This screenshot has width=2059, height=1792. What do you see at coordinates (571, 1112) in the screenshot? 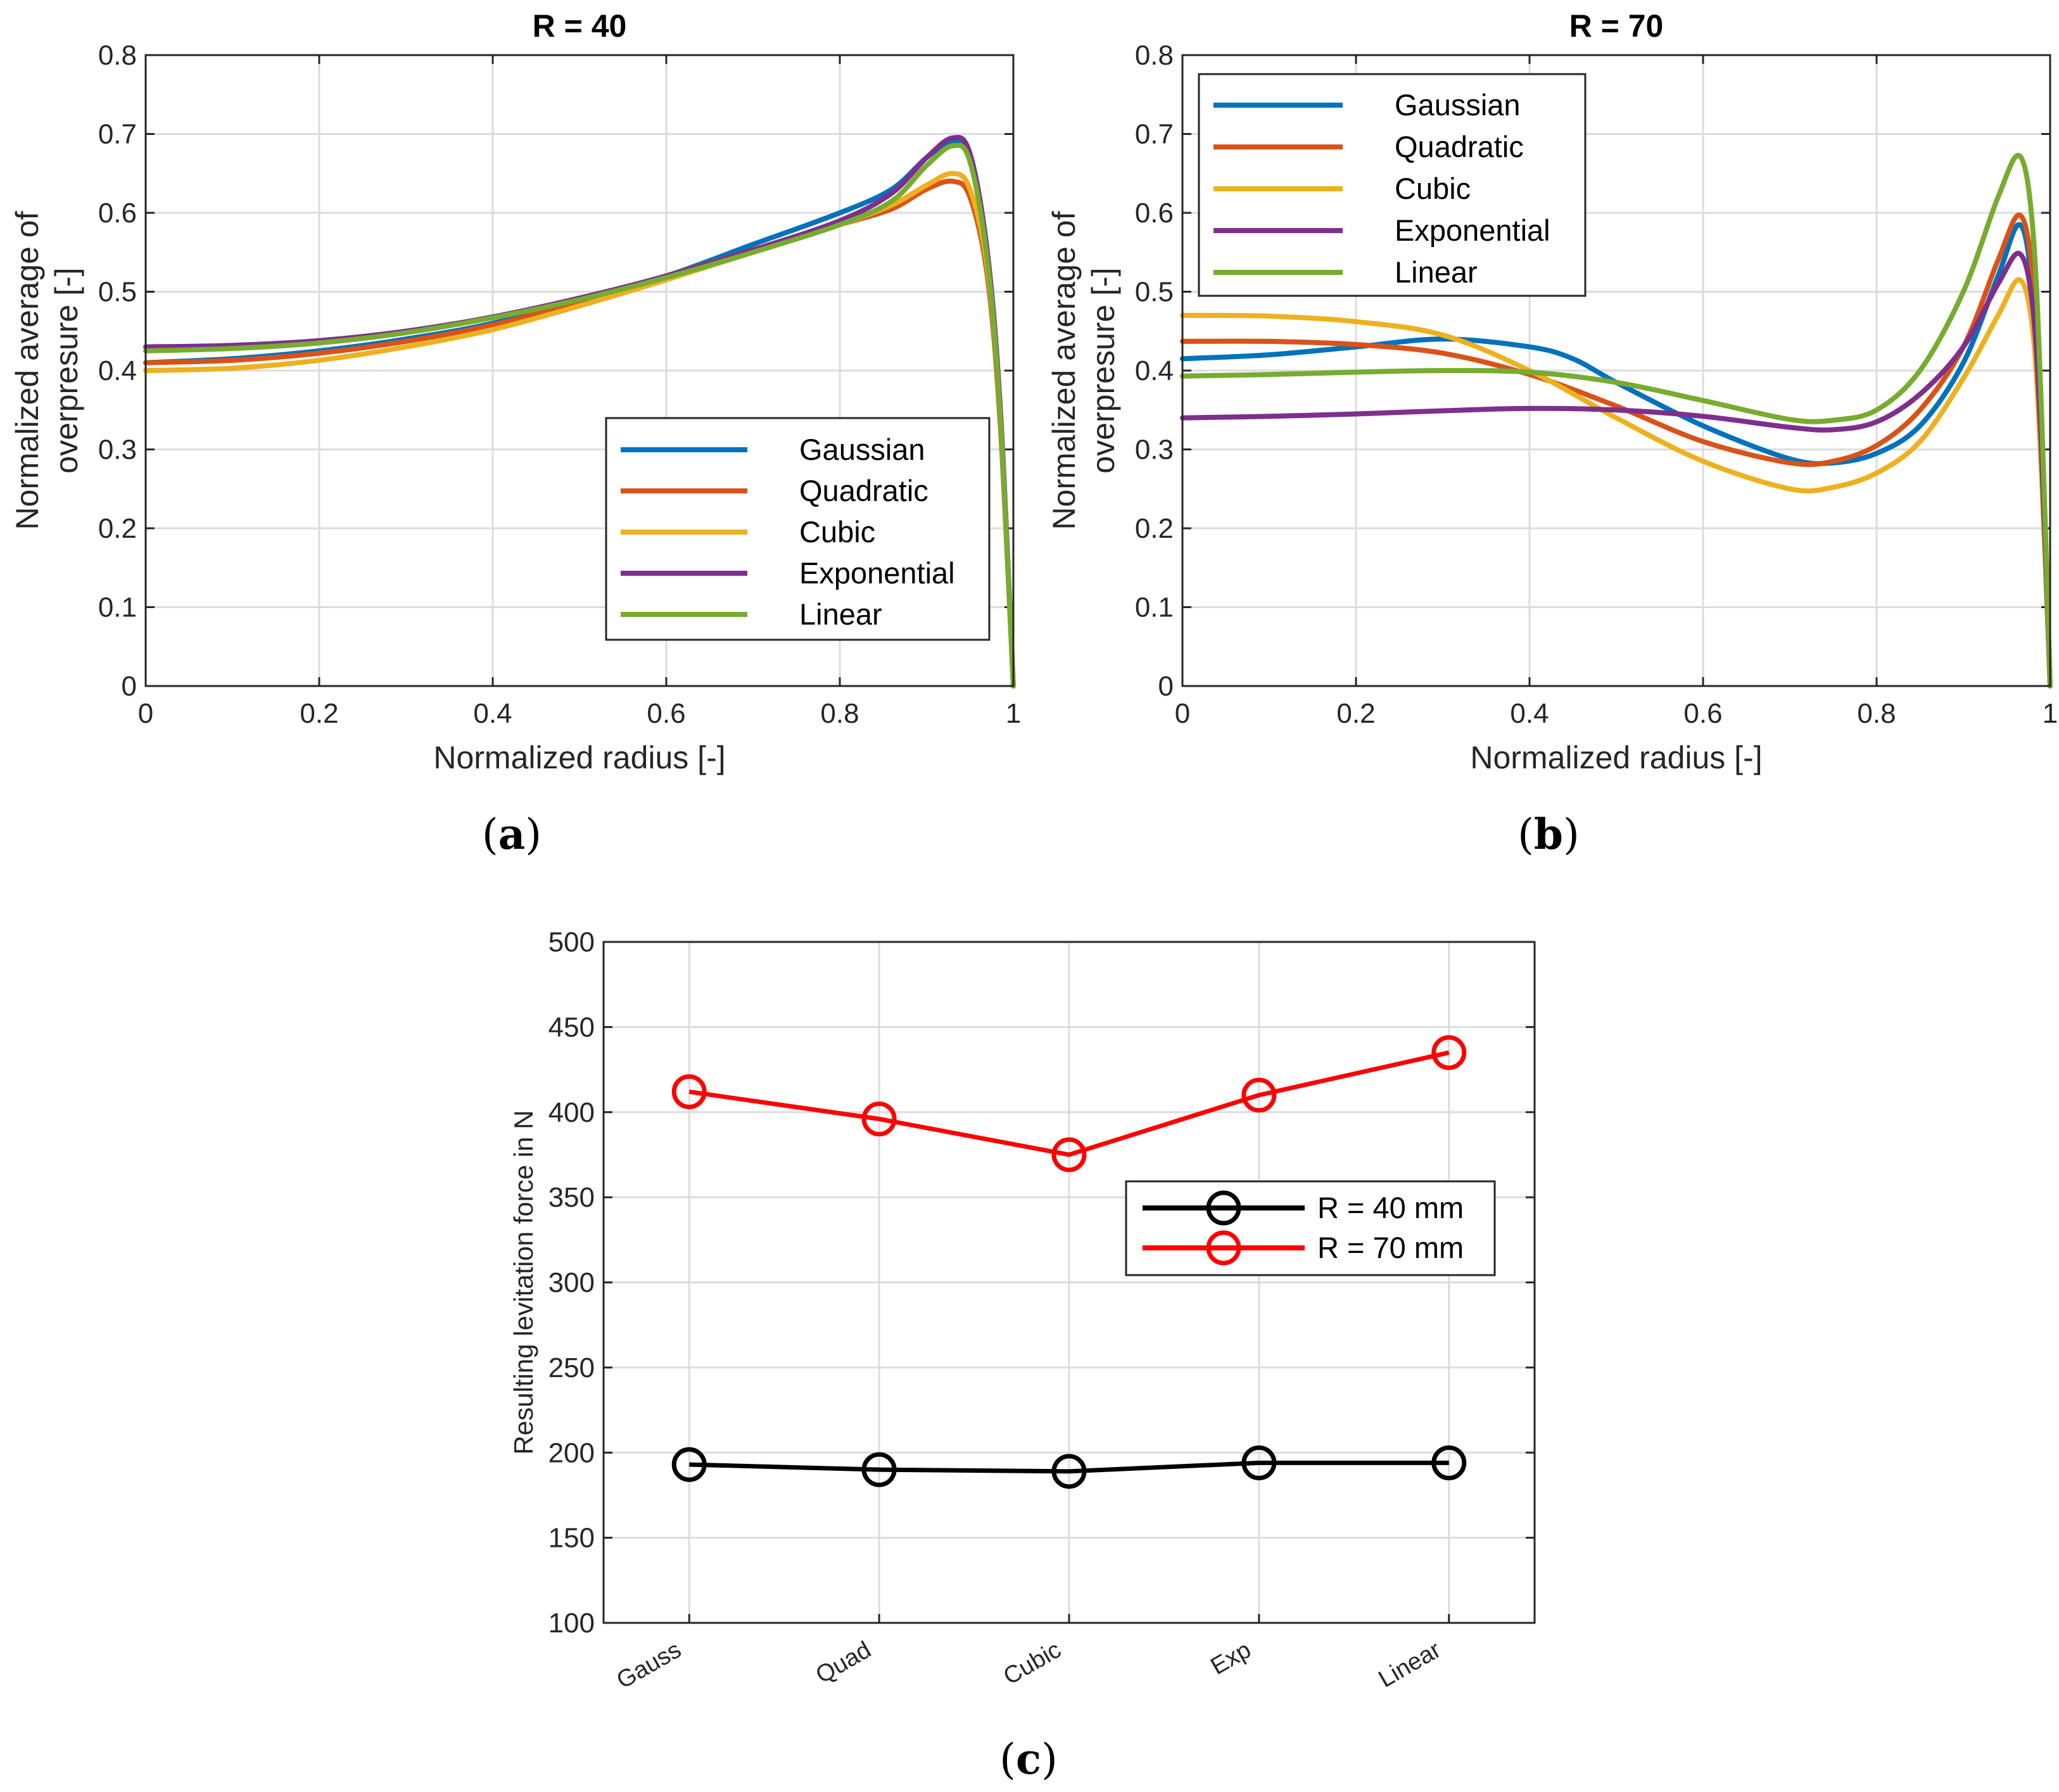
I see `y-tick-label: 400` at bounding box center [571, 1112].